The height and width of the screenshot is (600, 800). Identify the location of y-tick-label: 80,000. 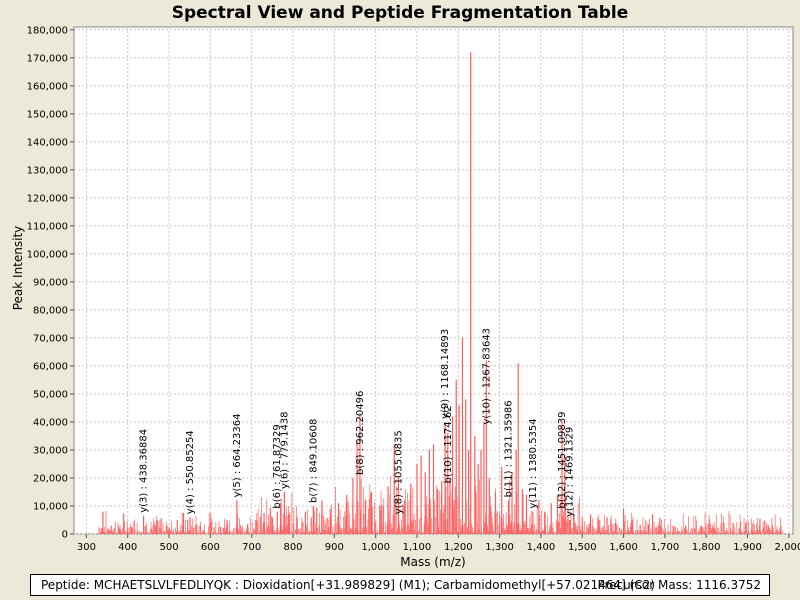
(50, 310).